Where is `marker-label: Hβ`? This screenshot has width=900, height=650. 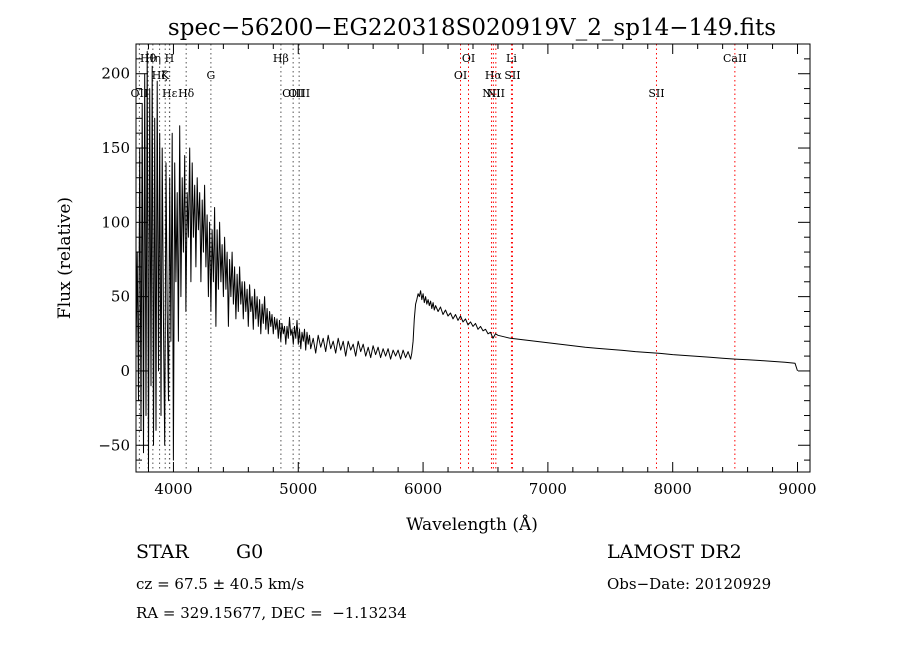
marker-label: Hβ is located at coordinates (281, 58).